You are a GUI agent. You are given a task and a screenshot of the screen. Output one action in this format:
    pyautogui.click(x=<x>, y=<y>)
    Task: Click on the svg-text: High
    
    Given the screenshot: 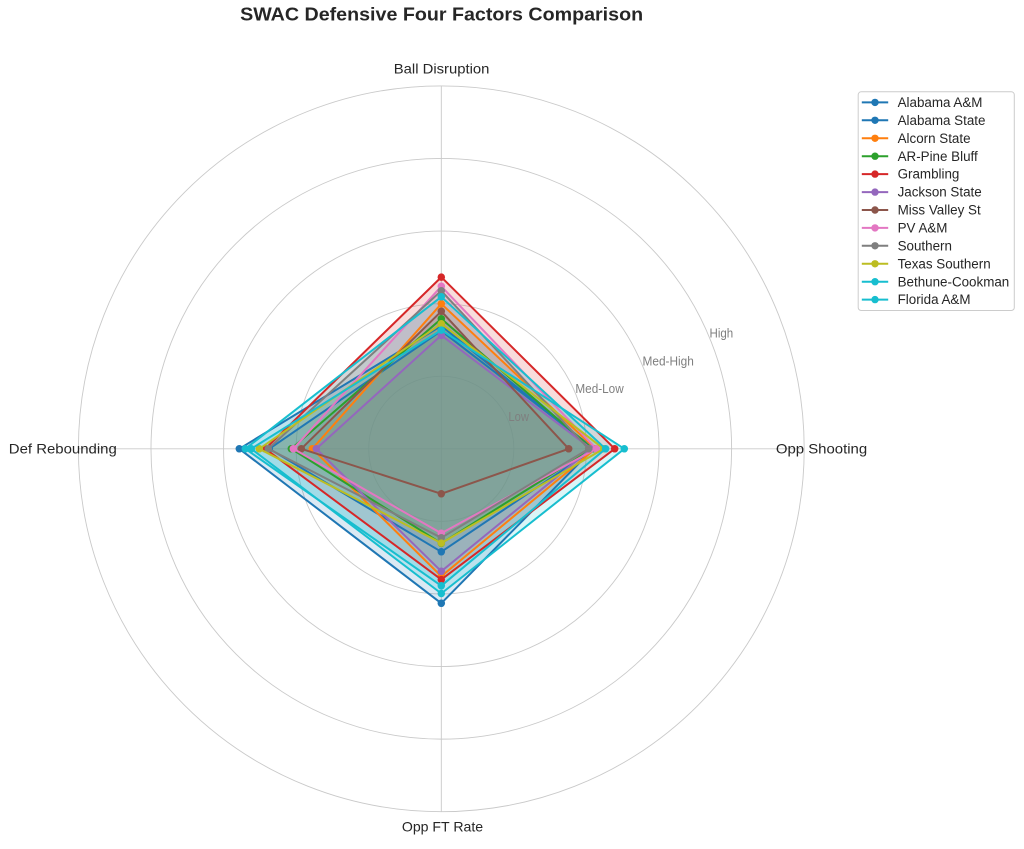 What is the action you would take?
    pyautogui.click(x=722, y=333)
    